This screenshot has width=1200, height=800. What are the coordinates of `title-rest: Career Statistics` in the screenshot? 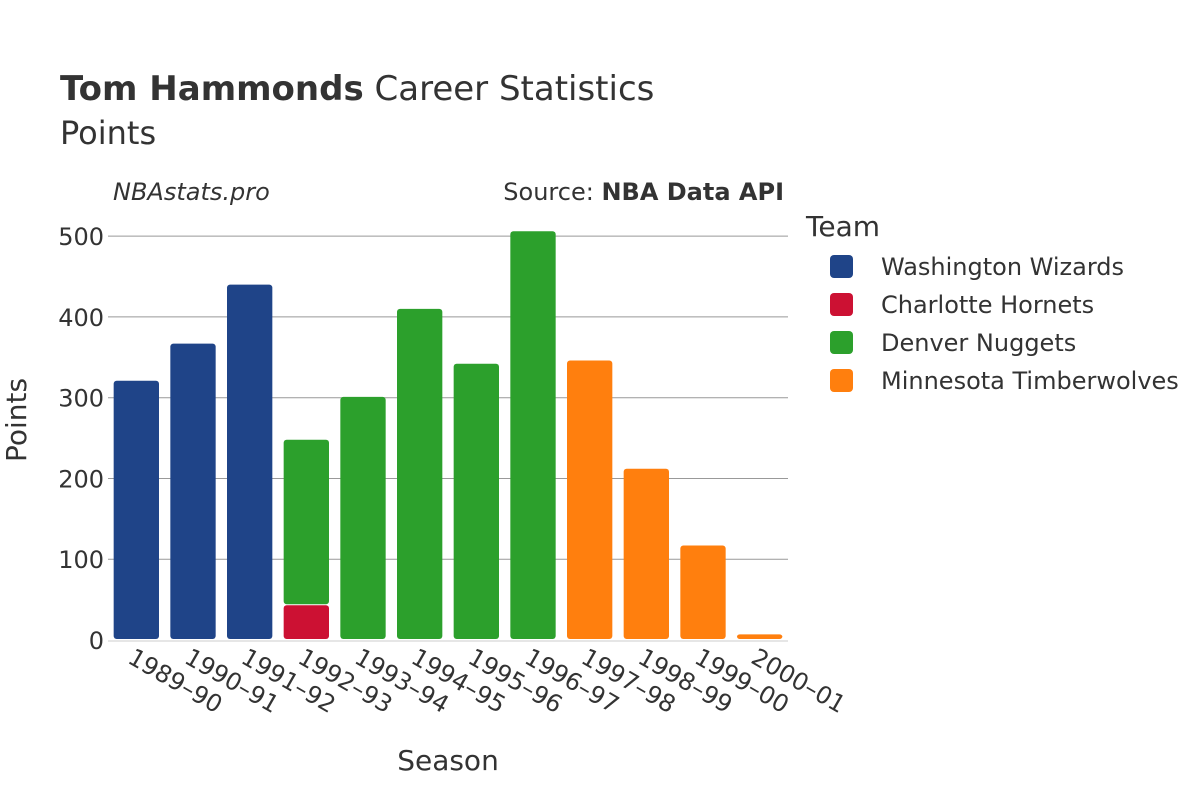 It's located at (509, 89).